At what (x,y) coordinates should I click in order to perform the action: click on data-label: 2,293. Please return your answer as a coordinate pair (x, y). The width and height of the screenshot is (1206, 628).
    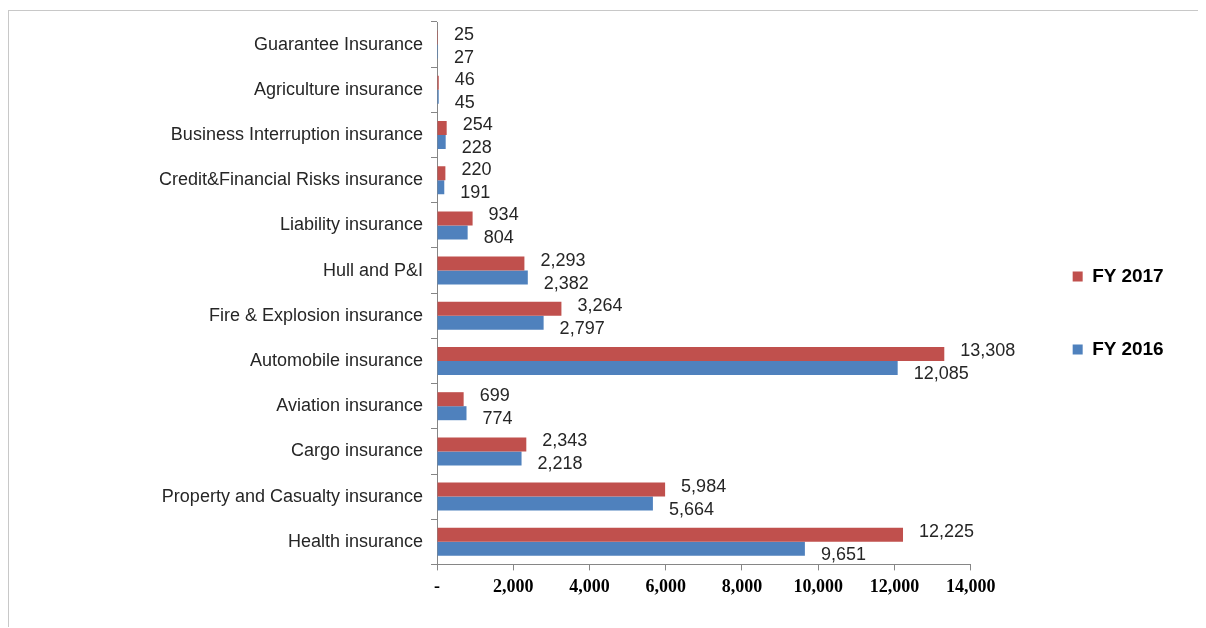
    Looking at the image, I should click on (563, 259).